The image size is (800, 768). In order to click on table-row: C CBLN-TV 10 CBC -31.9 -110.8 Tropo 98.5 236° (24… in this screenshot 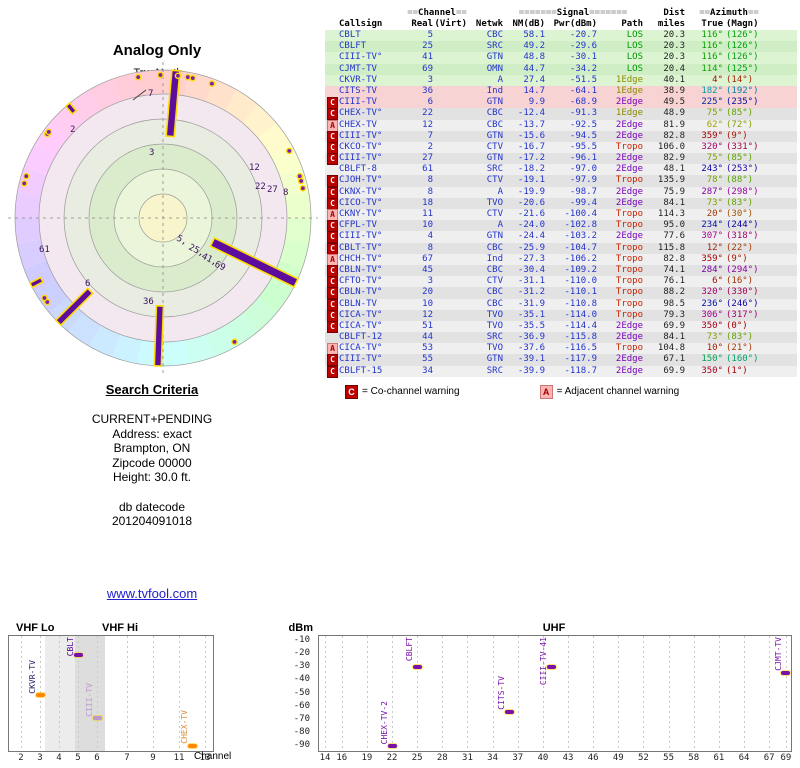, I will do `click(561, 304)`.